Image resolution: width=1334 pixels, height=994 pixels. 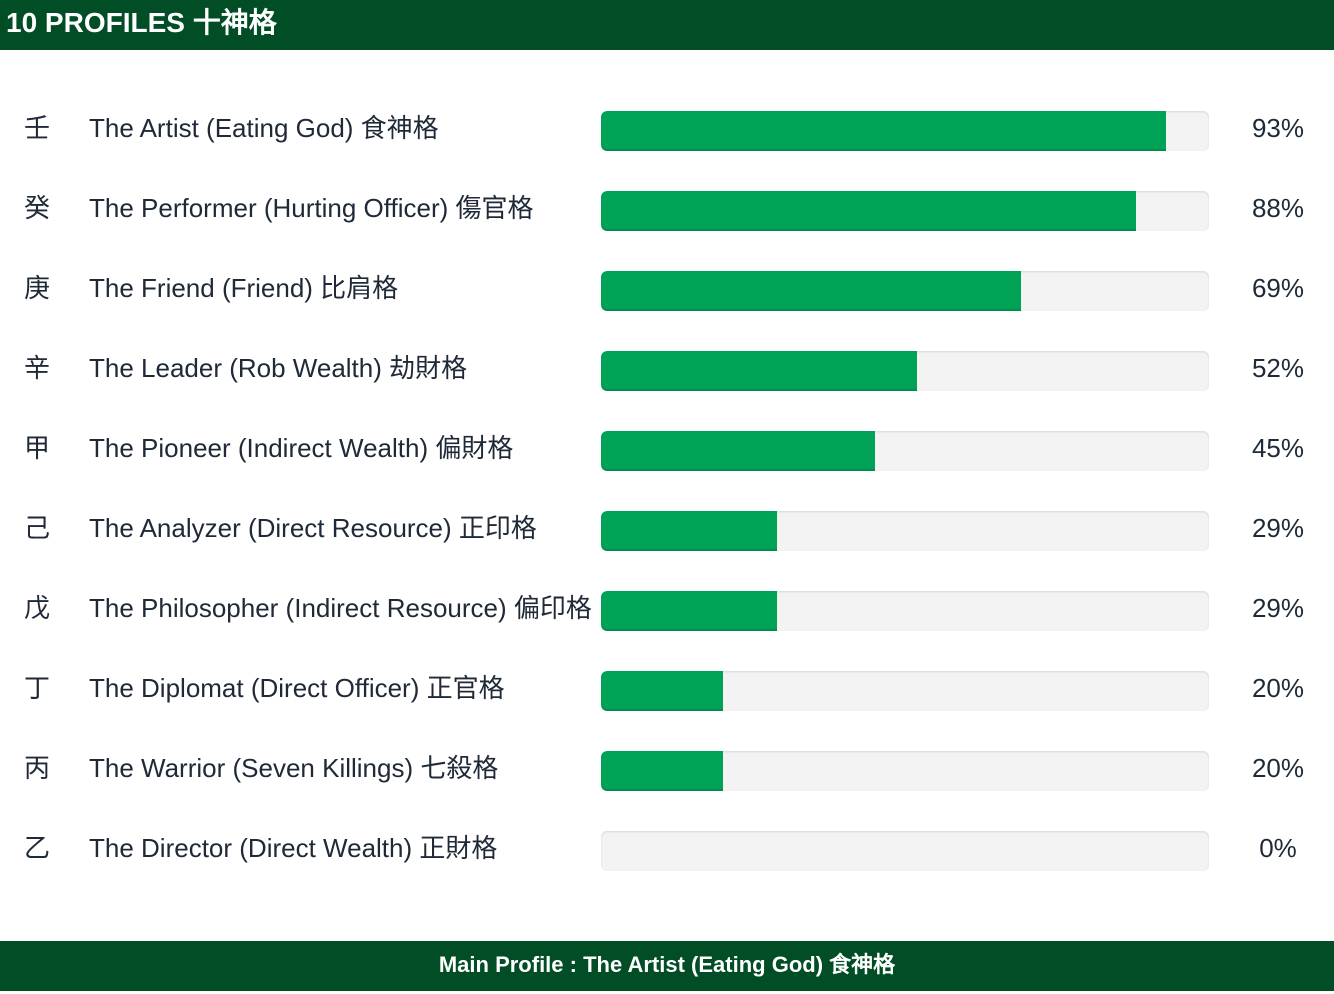 I want to click on percent-value-label: 45%, so click(x=1278, y=448).